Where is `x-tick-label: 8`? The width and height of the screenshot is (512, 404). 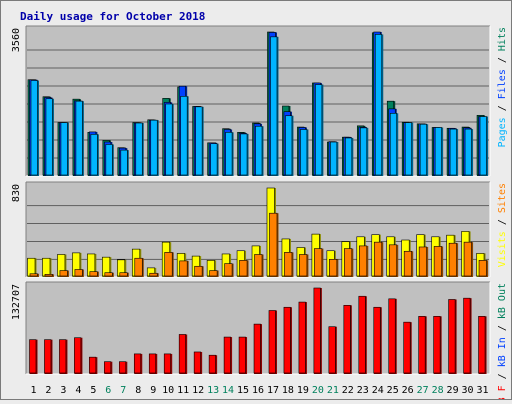 x-tick-label: 8 is located at coordinates (138, 390).